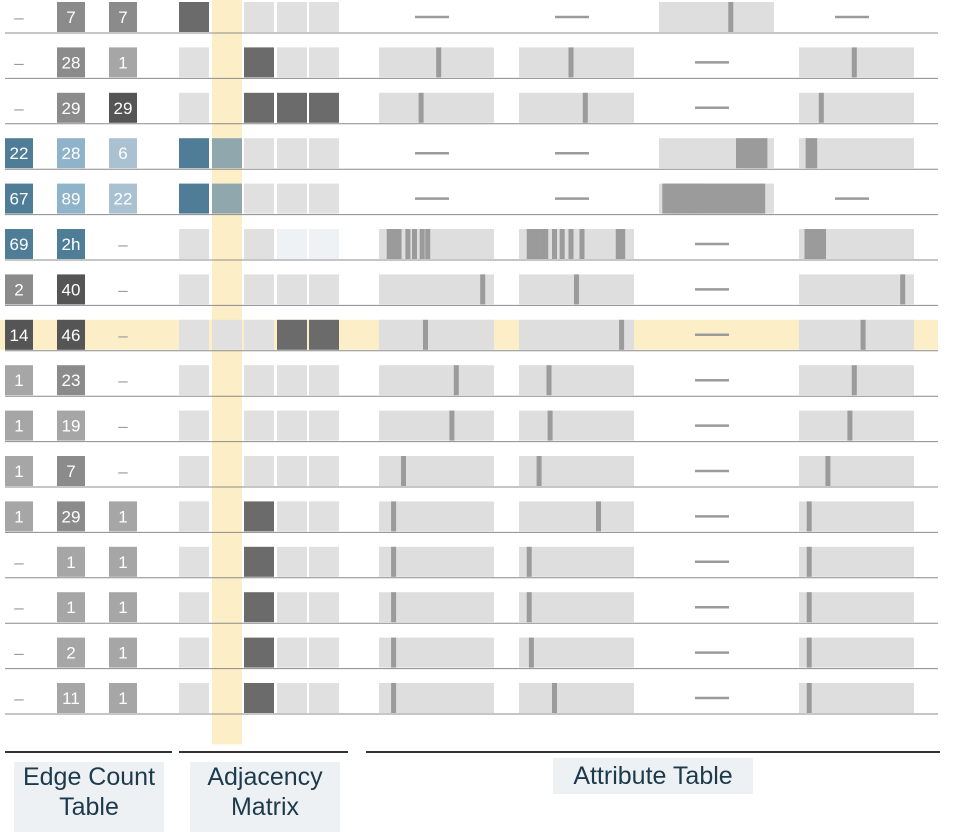 The width and height of the screenshot is (958, 835). Describe the element at coordinates (471, 63) in the screenshot. I see `table-row: – 28 1` at that location.